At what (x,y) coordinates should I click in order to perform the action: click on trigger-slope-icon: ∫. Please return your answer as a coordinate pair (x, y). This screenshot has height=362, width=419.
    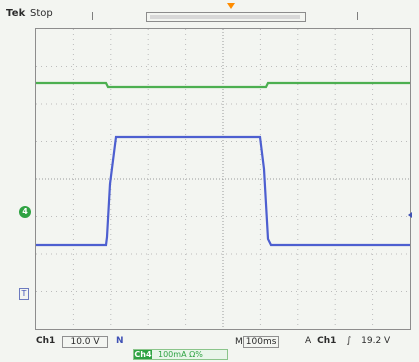
    Looking at the image, I should click on (349, 341).